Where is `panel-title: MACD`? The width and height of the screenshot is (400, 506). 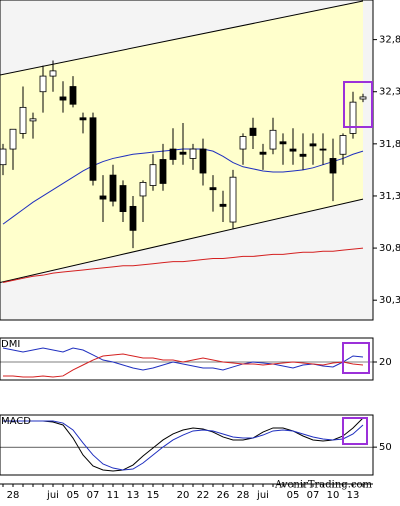 panel-title: MACD is located at coordinates (16, 421).